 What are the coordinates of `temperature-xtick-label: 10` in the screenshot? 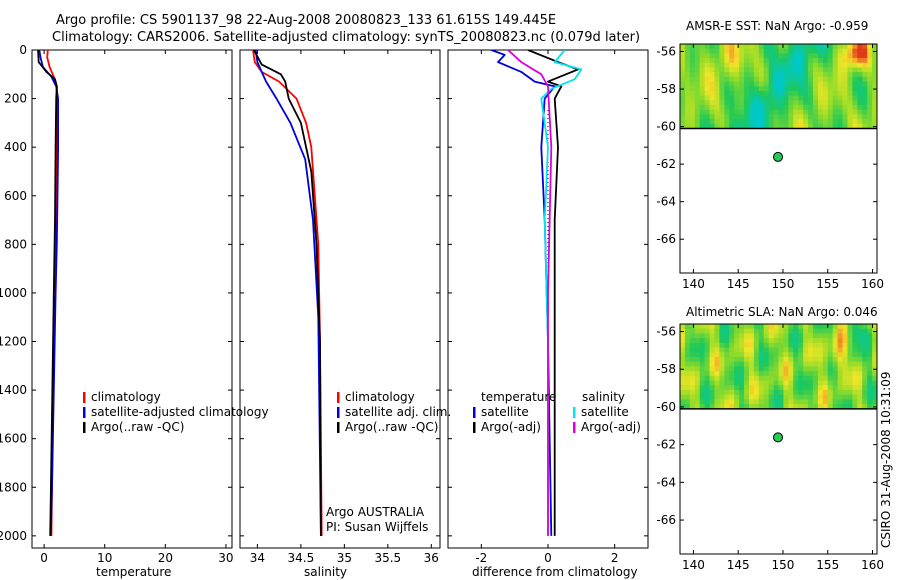 It's located at (104, 558).